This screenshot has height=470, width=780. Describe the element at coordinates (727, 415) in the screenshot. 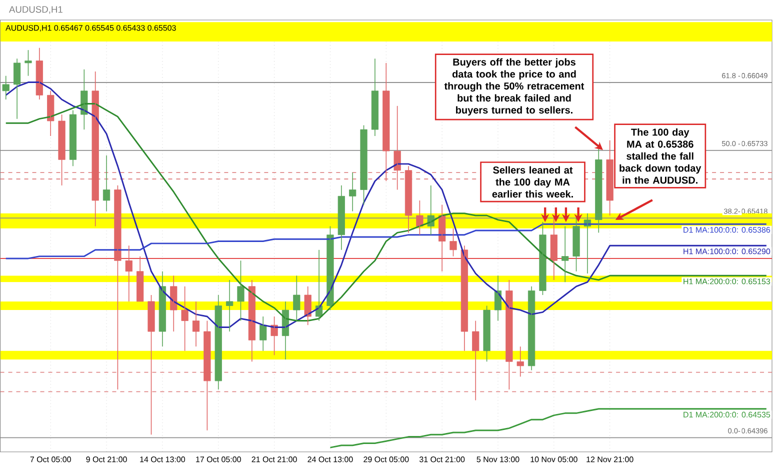

I see `series-label: D1 MA:200:0:0: 0.64535` at that location.